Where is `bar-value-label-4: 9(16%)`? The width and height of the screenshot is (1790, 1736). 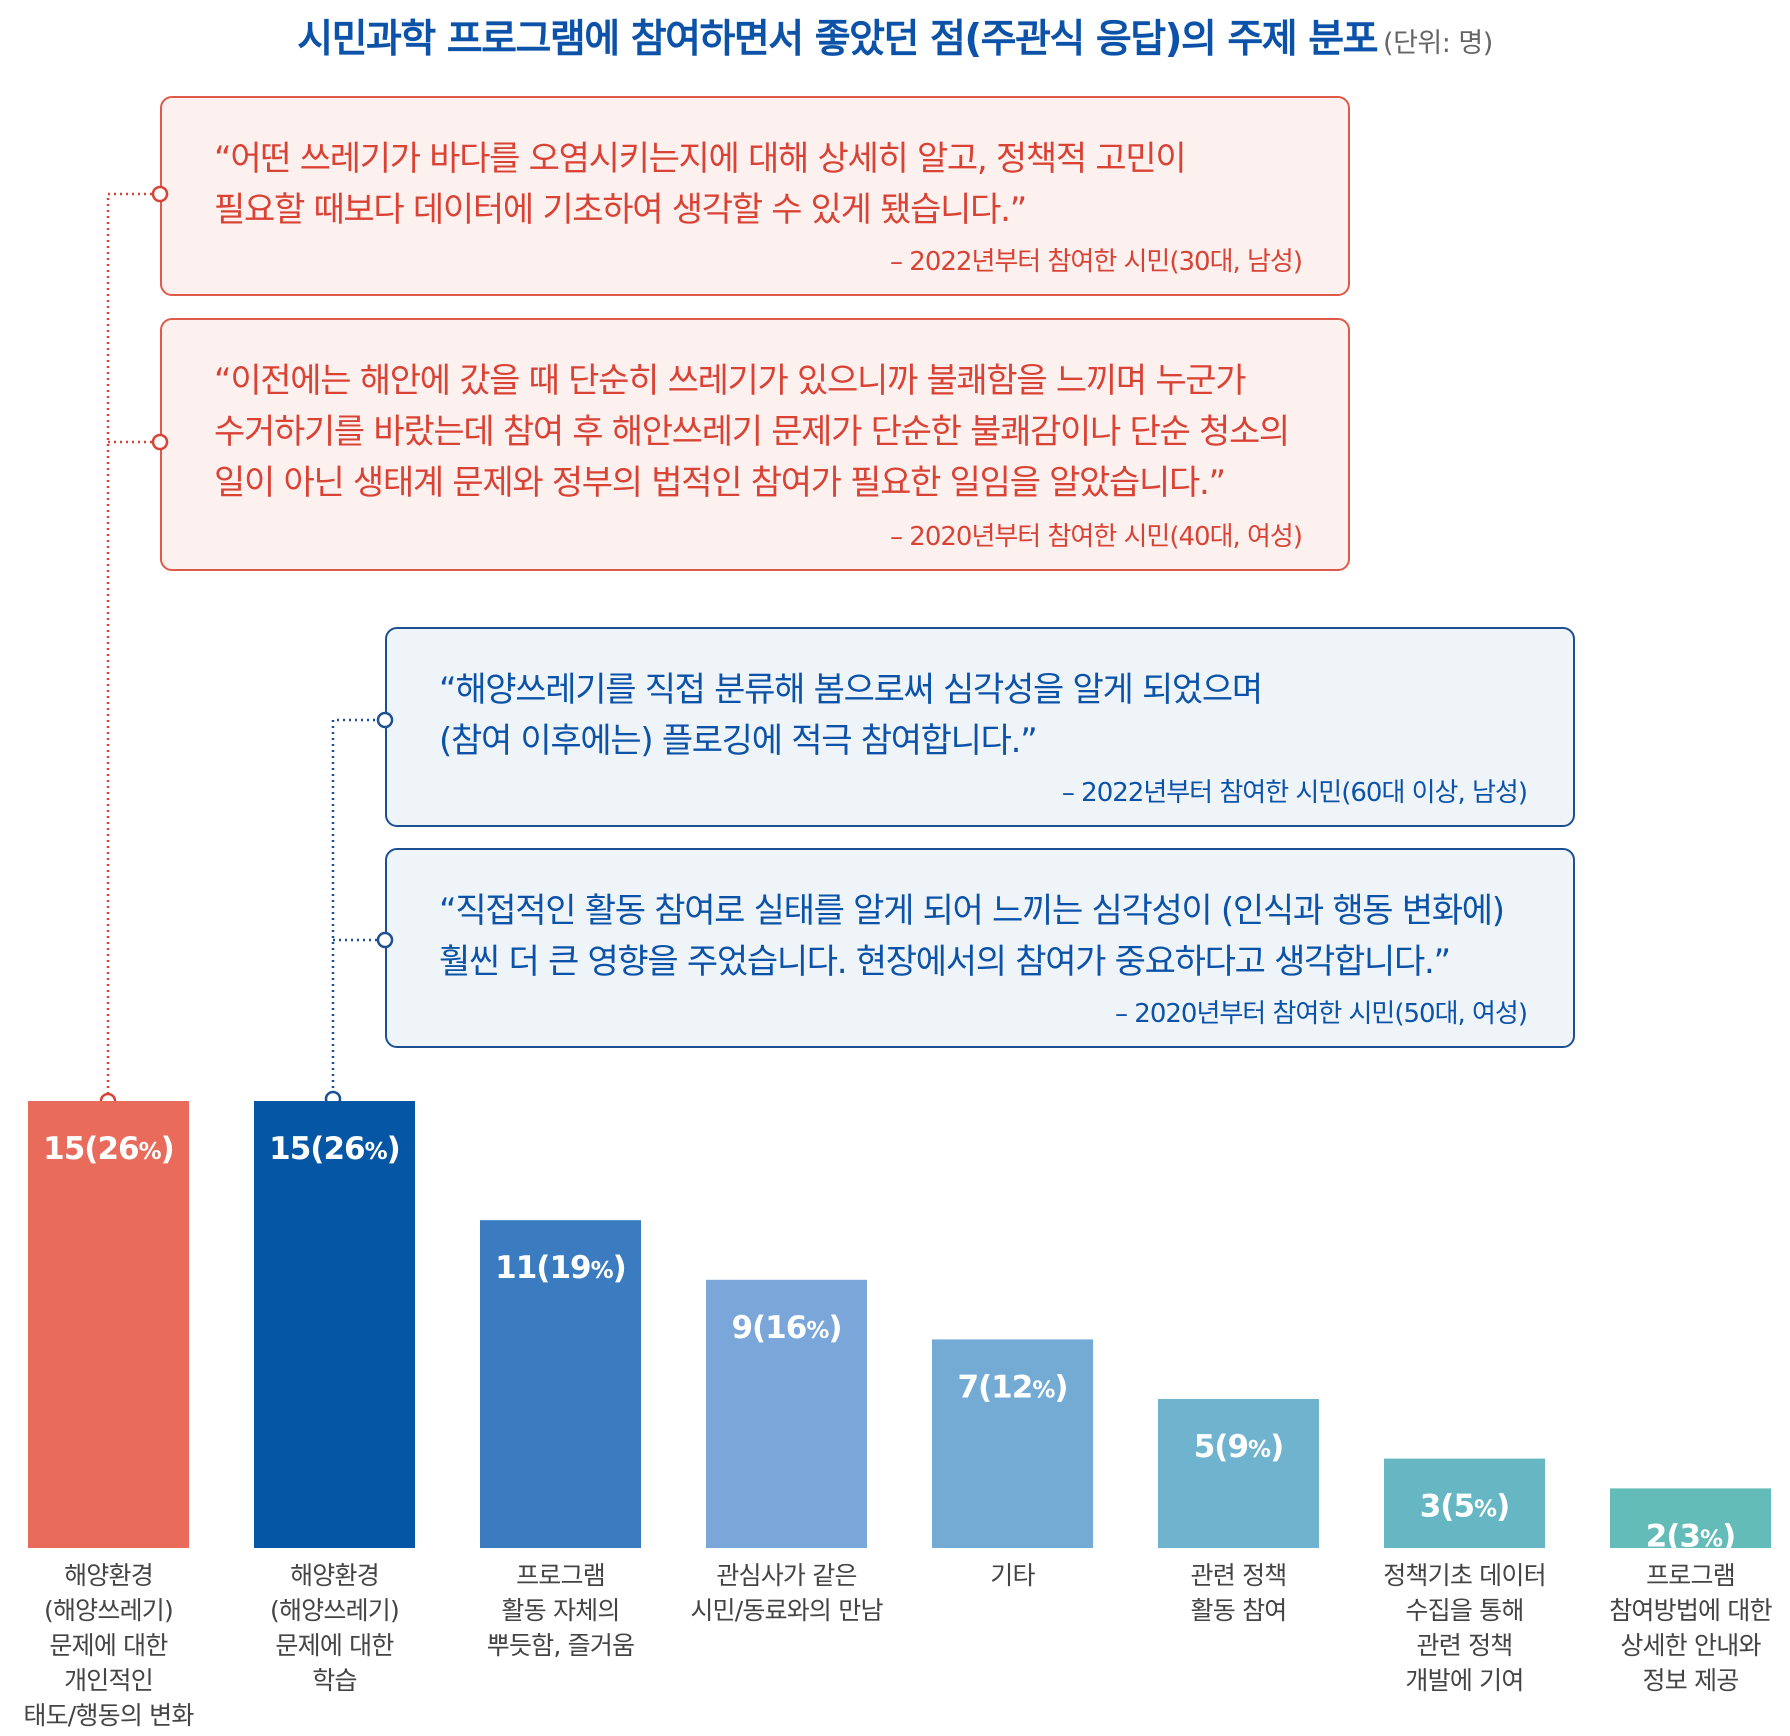
bar-value-label-4: 9(16%) is located at coordinates (786, 1328).